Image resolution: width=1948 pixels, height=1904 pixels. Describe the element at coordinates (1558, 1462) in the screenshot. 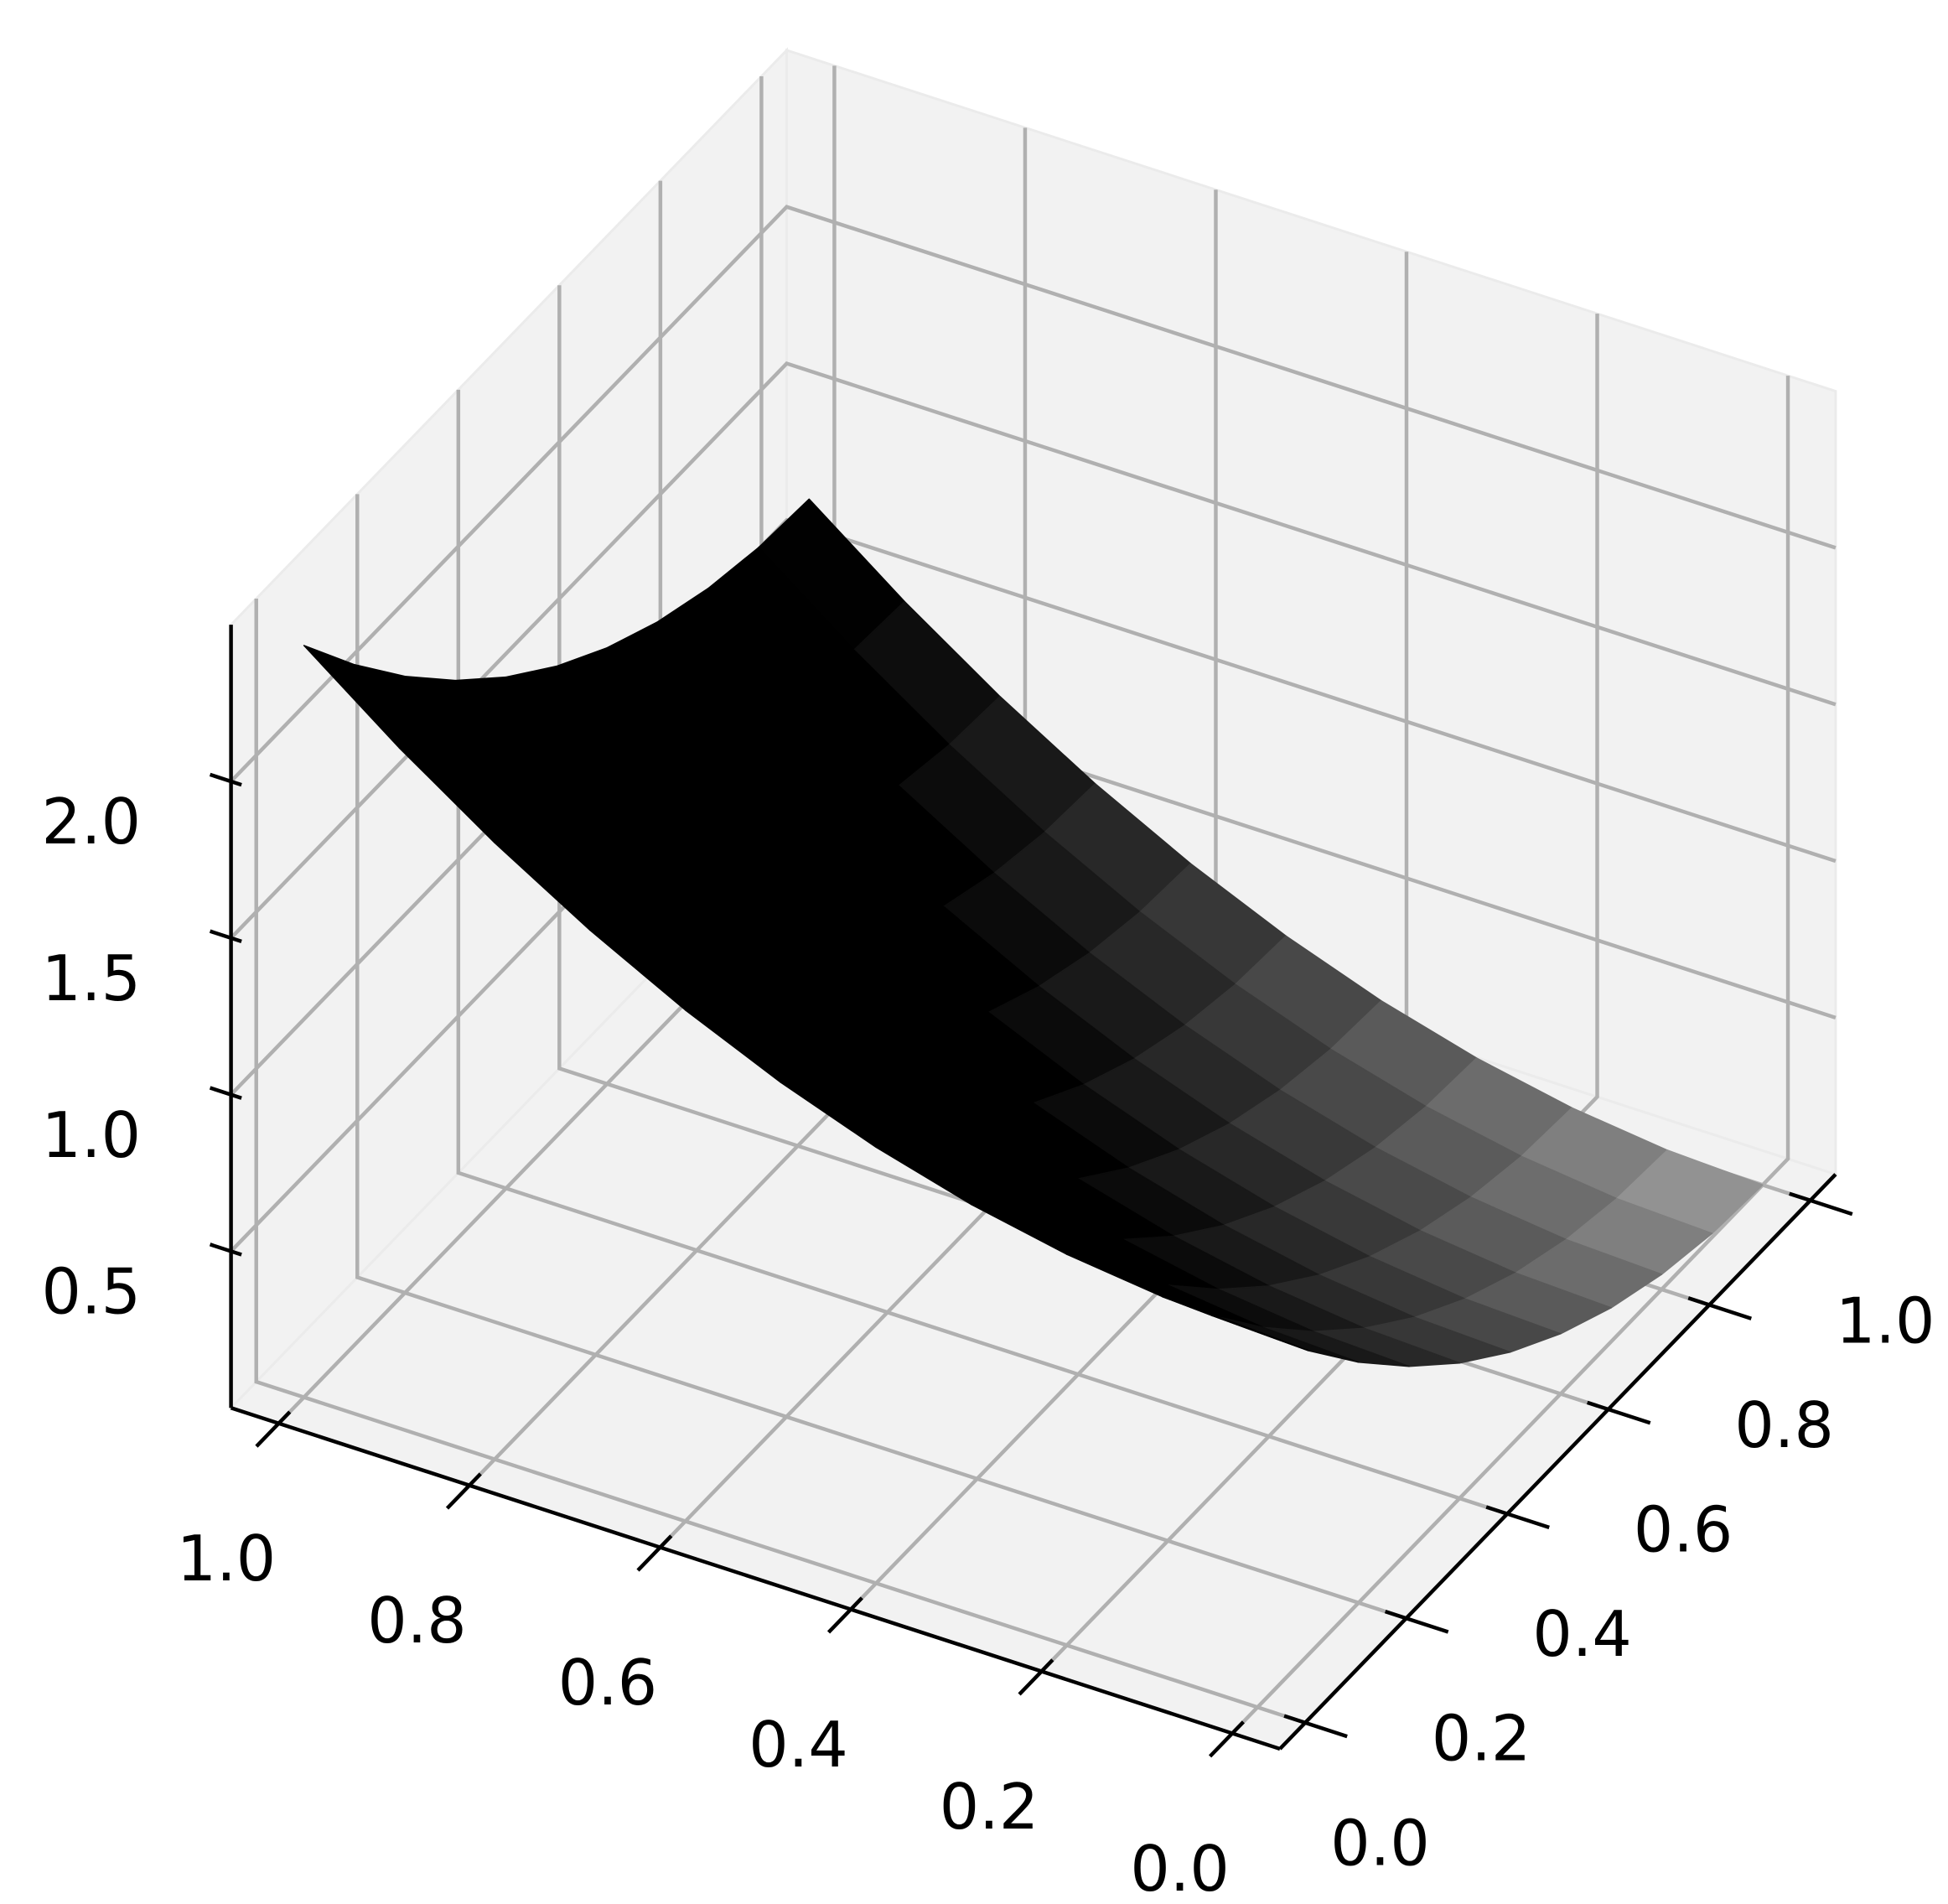

I see `y-axis` at that location.